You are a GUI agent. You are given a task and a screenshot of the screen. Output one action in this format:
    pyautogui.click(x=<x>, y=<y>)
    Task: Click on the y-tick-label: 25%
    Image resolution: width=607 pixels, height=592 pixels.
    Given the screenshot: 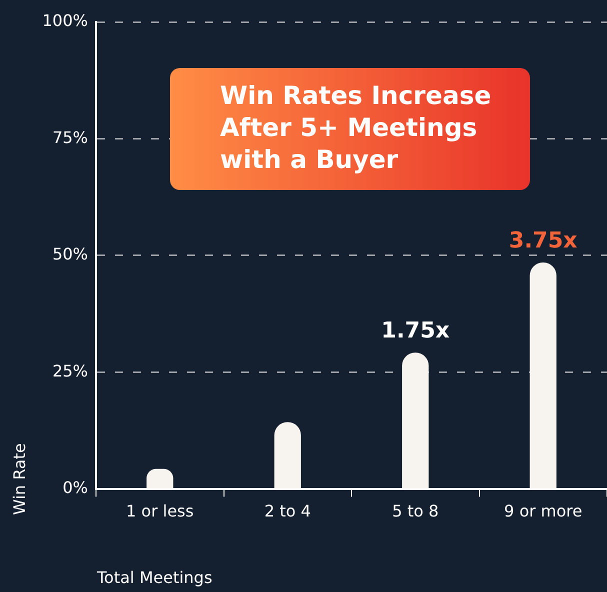 What is the action you would take?
    pyautogui.click(x=70, y=370)
    